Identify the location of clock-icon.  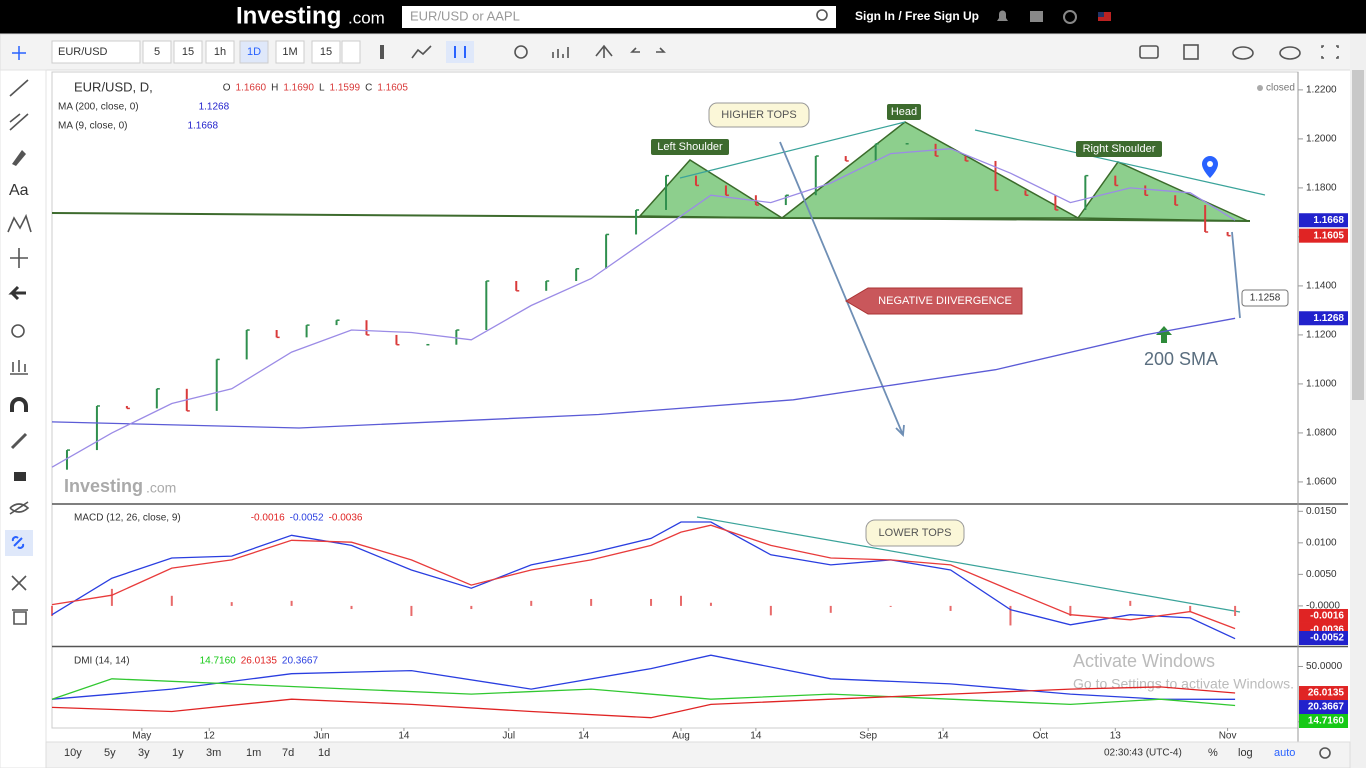
(1070, 17).